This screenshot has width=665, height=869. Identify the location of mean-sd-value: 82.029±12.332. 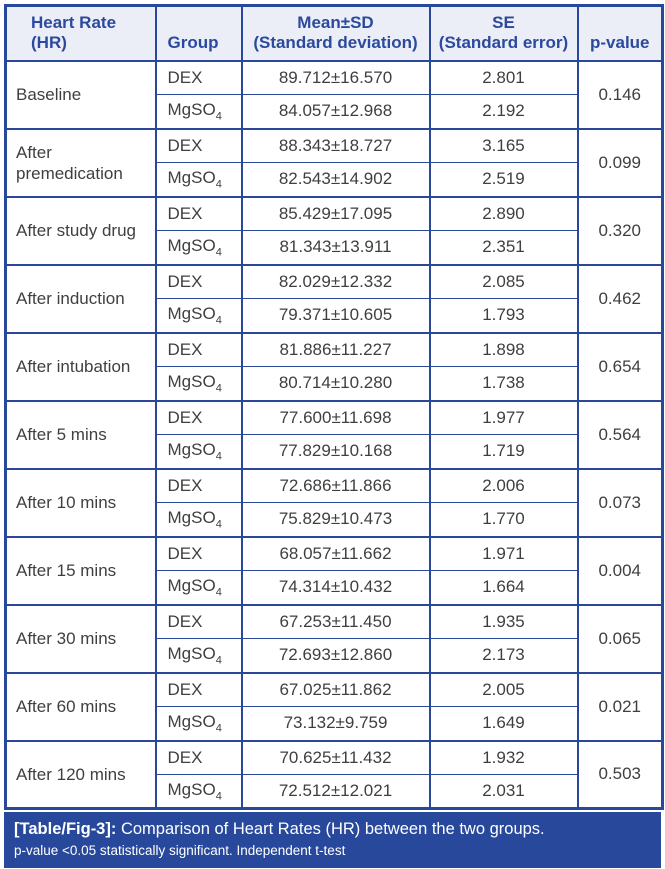
(335, 281).